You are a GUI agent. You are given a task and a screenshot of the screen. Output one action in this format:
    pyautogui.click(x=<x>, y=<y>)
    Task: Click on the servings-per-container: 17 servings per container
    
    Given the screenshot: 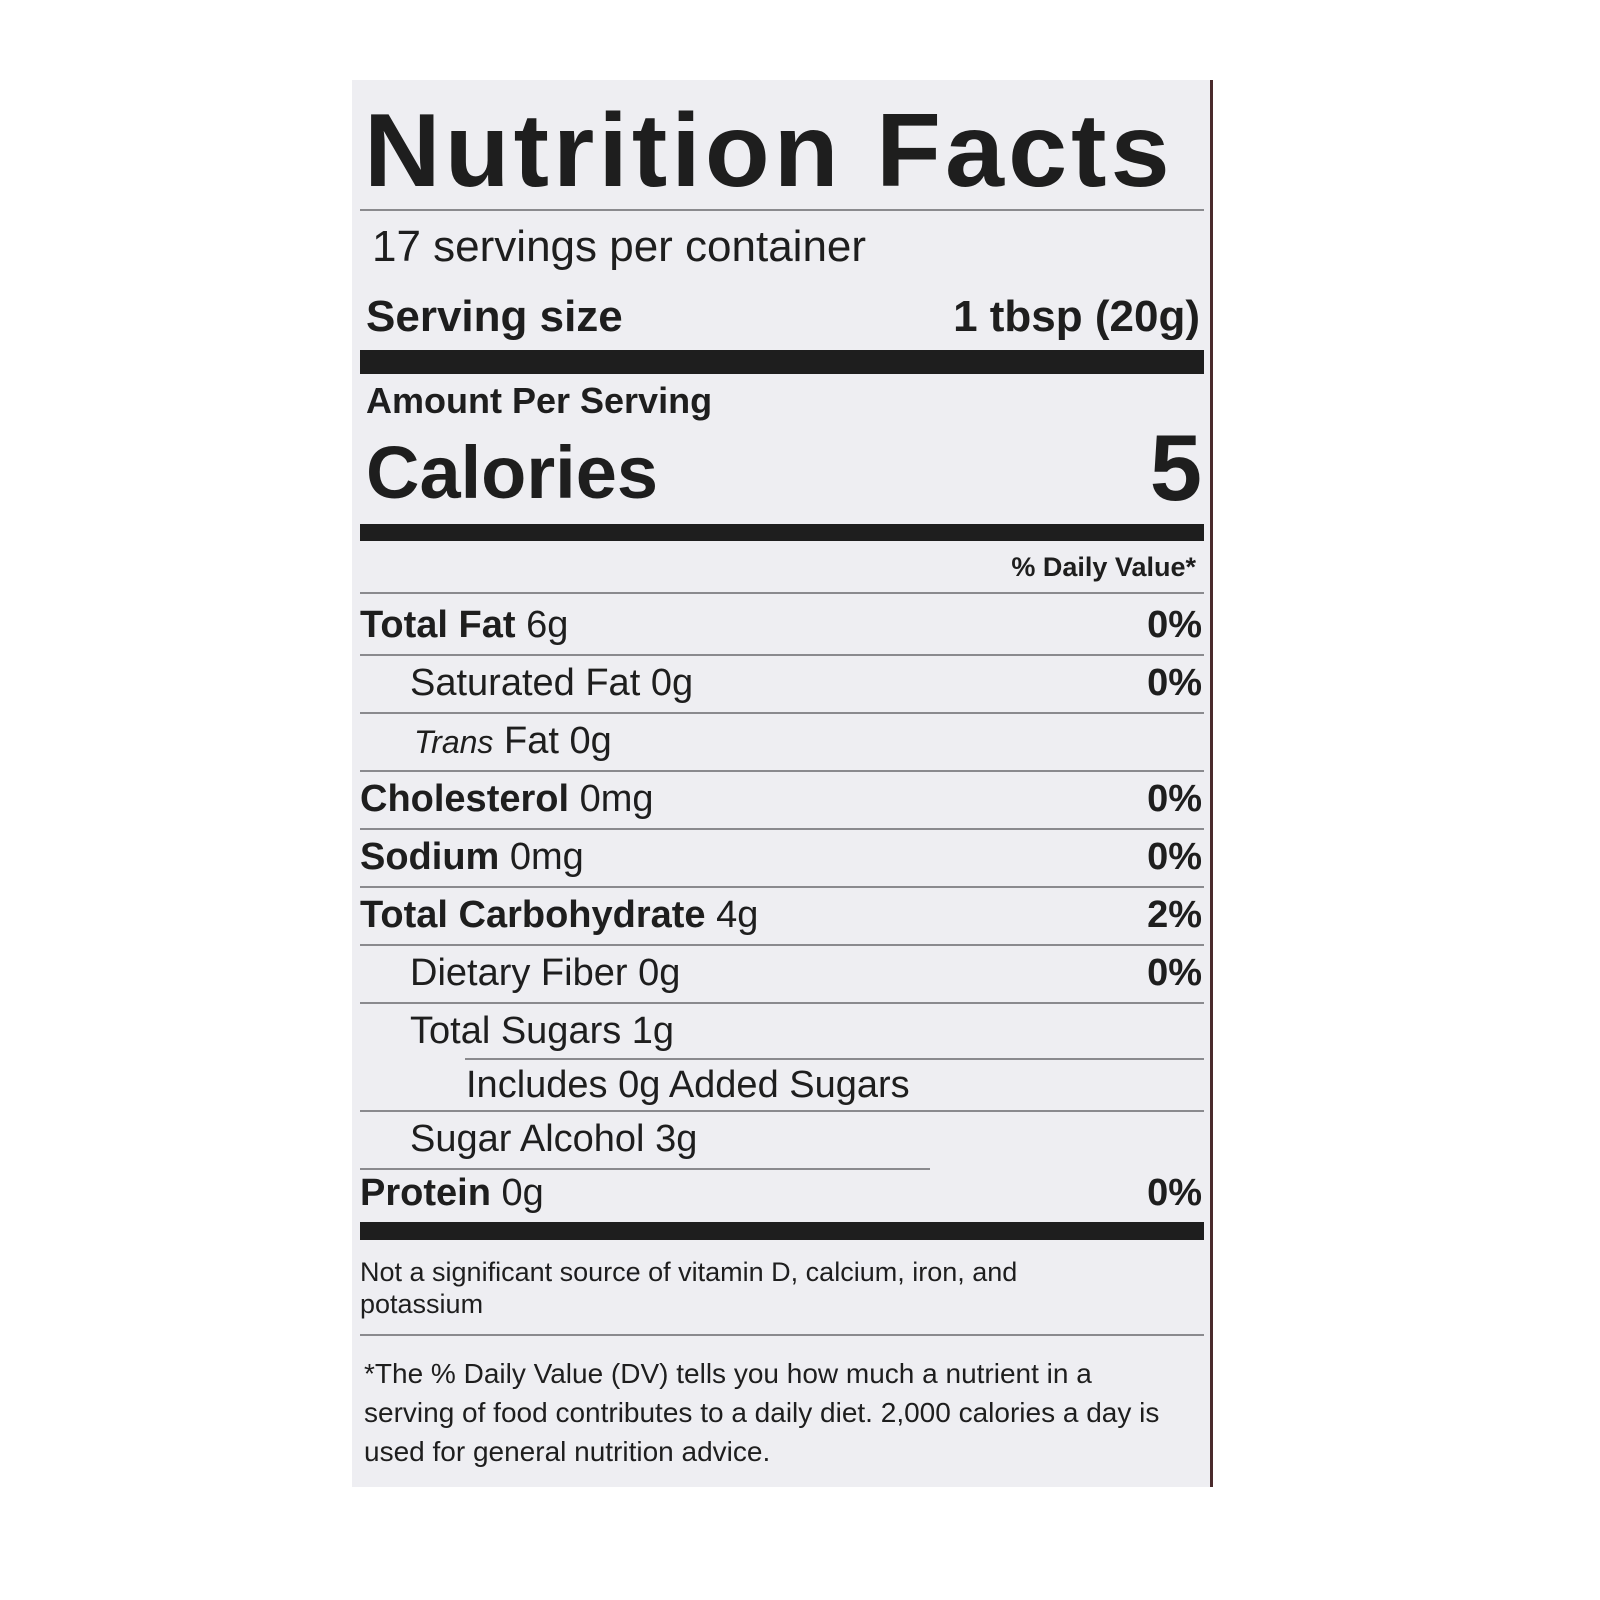 What is the action you would take?
    pyautogui.click(x=619, y=246)
    